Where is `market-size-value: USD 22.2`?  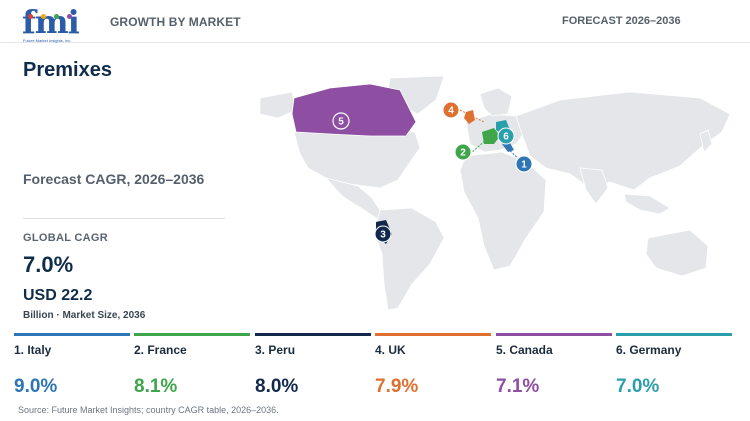 market-size-value: USD 22.2 is located at coordinates (58, 295).